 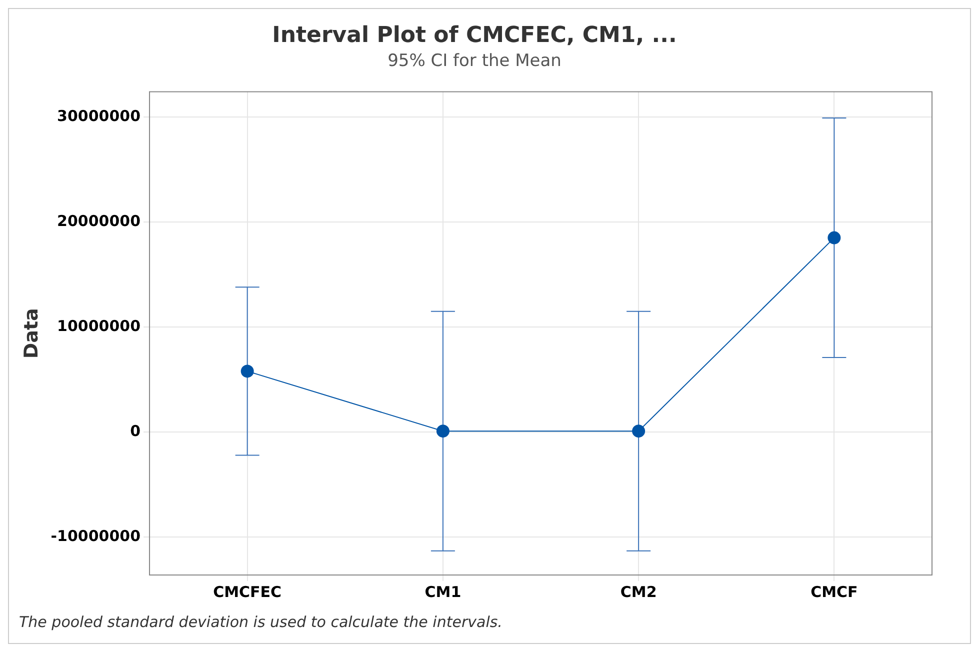 I want to click on x-tick-label: CM2, so click(x=638, y=591).